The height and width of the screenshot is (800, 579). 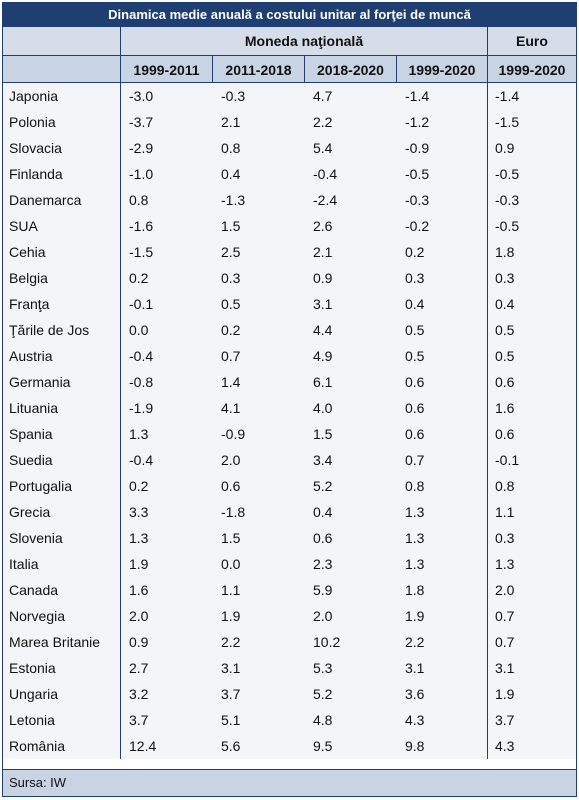 I want to click on country-name: Cehia, so click(x=27, y=252).